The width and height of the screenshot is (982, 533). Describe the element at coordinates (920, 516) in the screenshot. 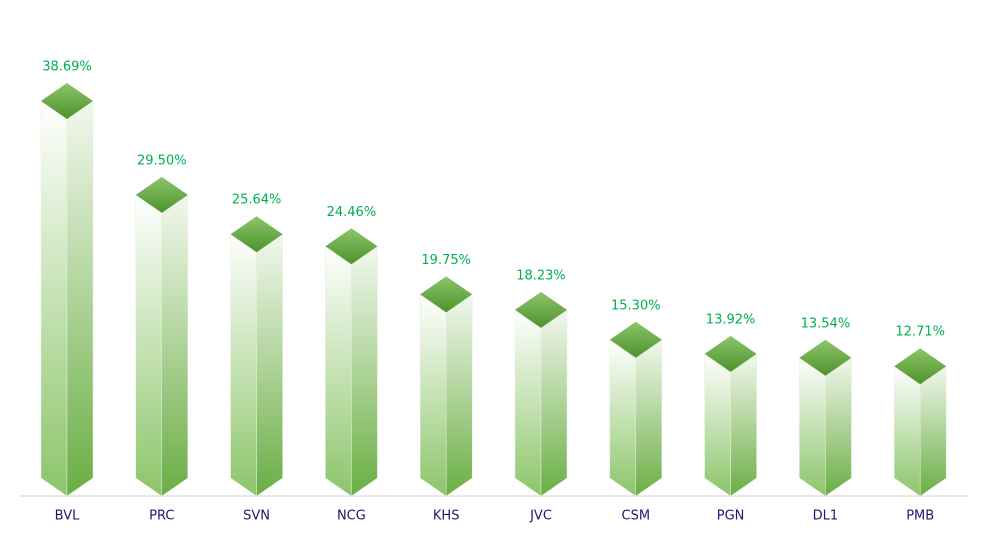

I see `x-tick-label: PMB` at that location.